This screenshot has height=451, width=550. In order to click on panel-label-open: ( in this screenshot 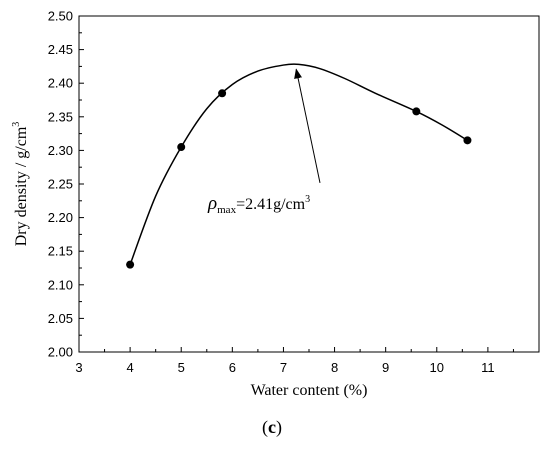, I will do `click(265, 427)`.